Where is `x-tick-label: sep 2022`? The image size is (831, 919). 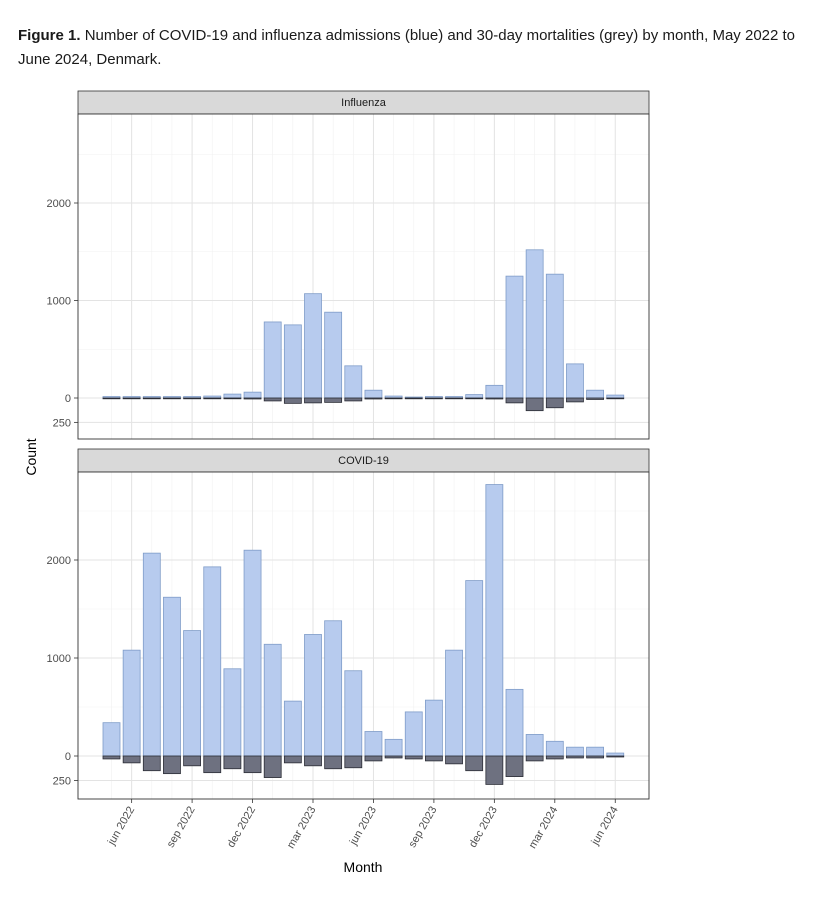 x-tick-label: sep 2022 is located at coordinates (181, 827).